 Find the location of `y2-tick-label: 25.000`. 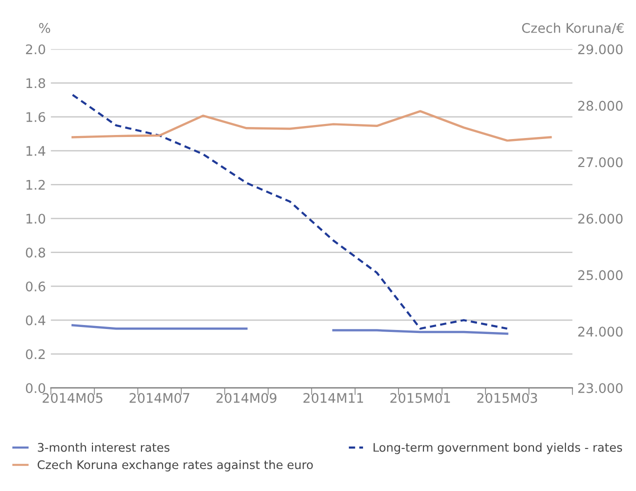

y2-tick-label: 25.000 is located at coordinates (600, 275).